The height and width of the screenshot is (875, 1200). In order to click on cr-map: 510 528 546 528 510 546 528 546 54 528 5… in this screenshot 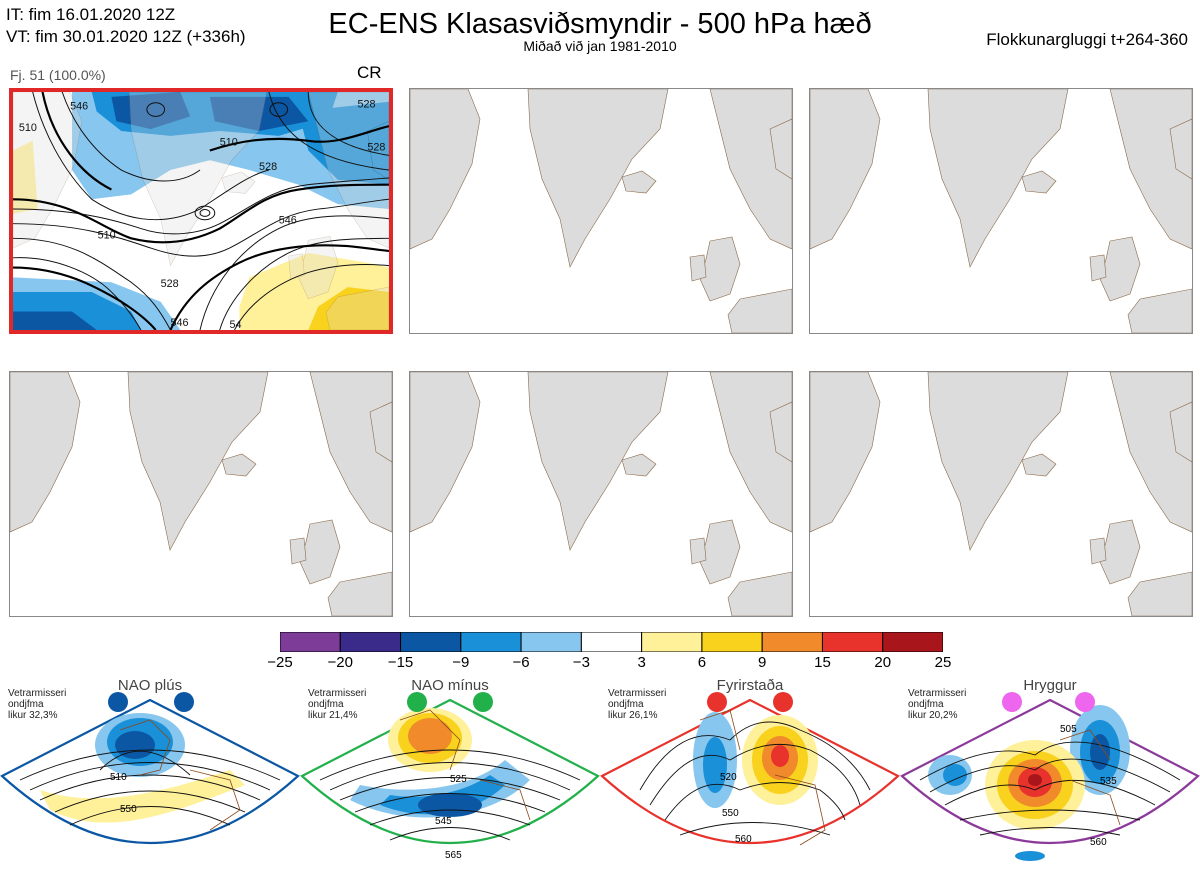, I will do `click(201, 211)`.